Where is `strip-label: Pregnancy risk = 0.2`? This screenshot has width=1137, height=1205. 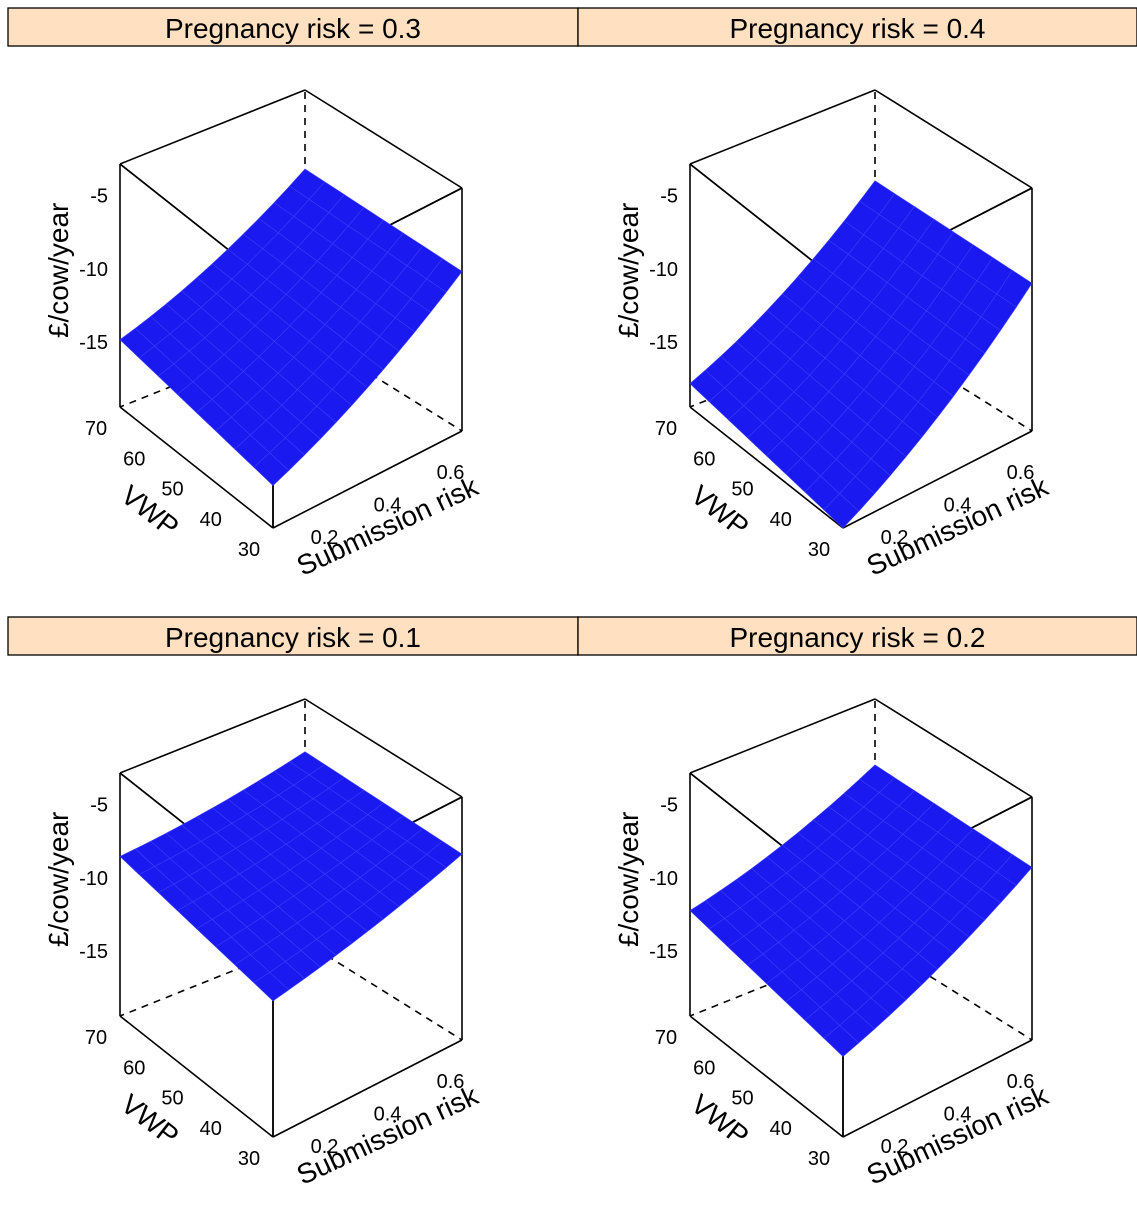 strip-label: Pregnancy risk = 0.2 is located at coordinates (857, 637).